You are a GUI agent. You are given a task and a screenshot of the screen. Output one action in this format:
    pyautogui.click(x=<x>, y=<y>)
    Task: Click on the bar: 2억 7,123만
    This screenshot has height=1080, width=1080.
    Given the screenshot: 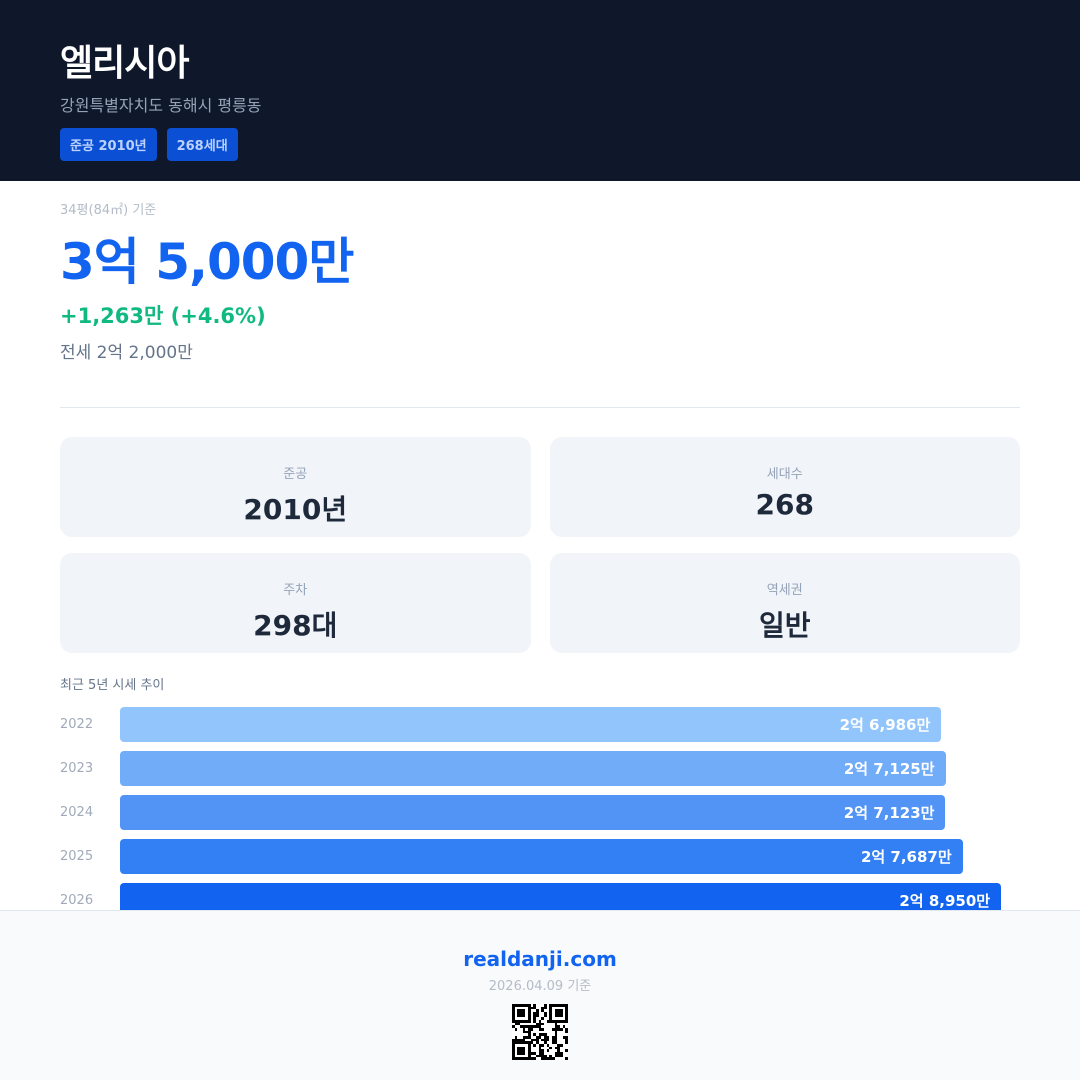 What is the action you would take?
    pyautogui.click(x=533, y=812)
    